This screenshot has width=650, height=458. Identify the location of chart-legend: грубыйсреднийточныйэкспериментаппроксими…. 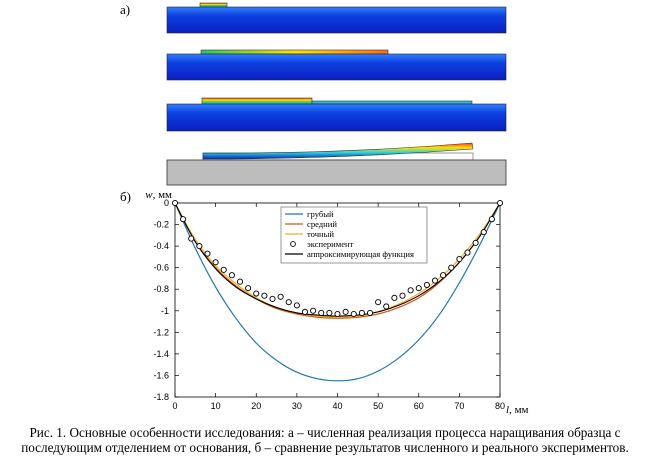
(354, 235).